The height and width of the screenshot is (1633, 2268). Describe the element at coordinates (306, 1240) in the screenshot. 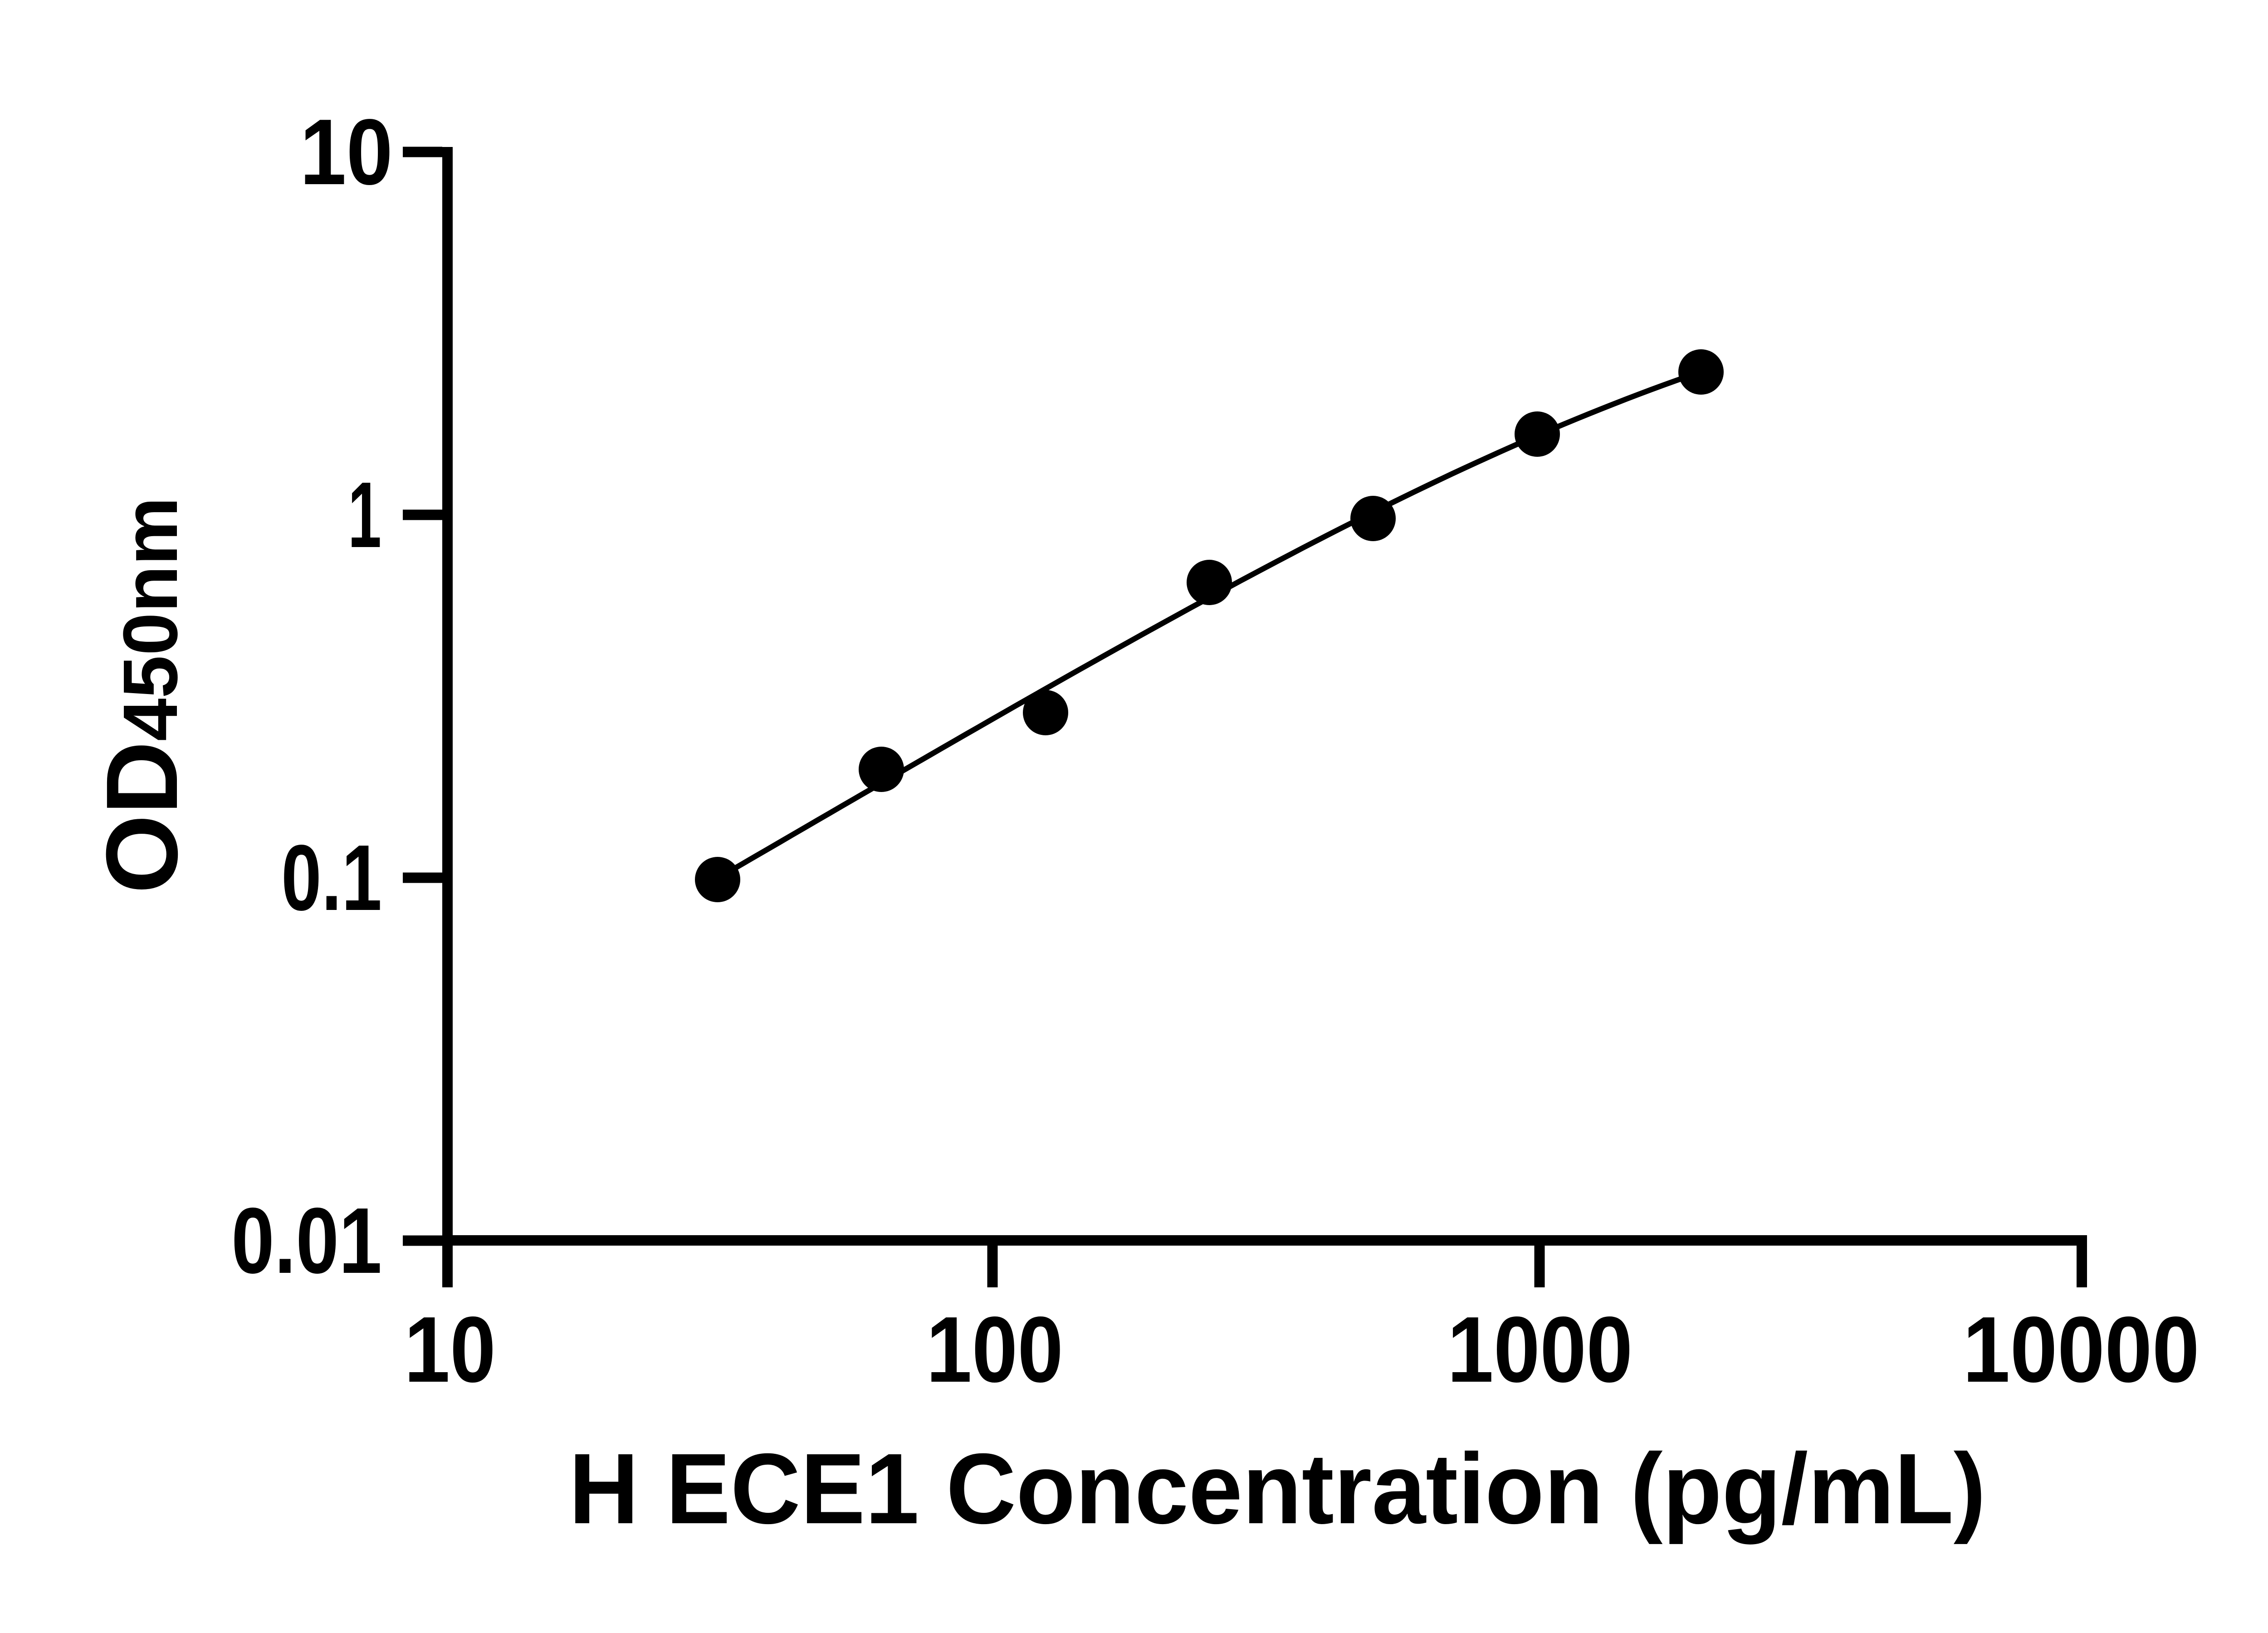

I see `svg-text: 0.01` at that location.